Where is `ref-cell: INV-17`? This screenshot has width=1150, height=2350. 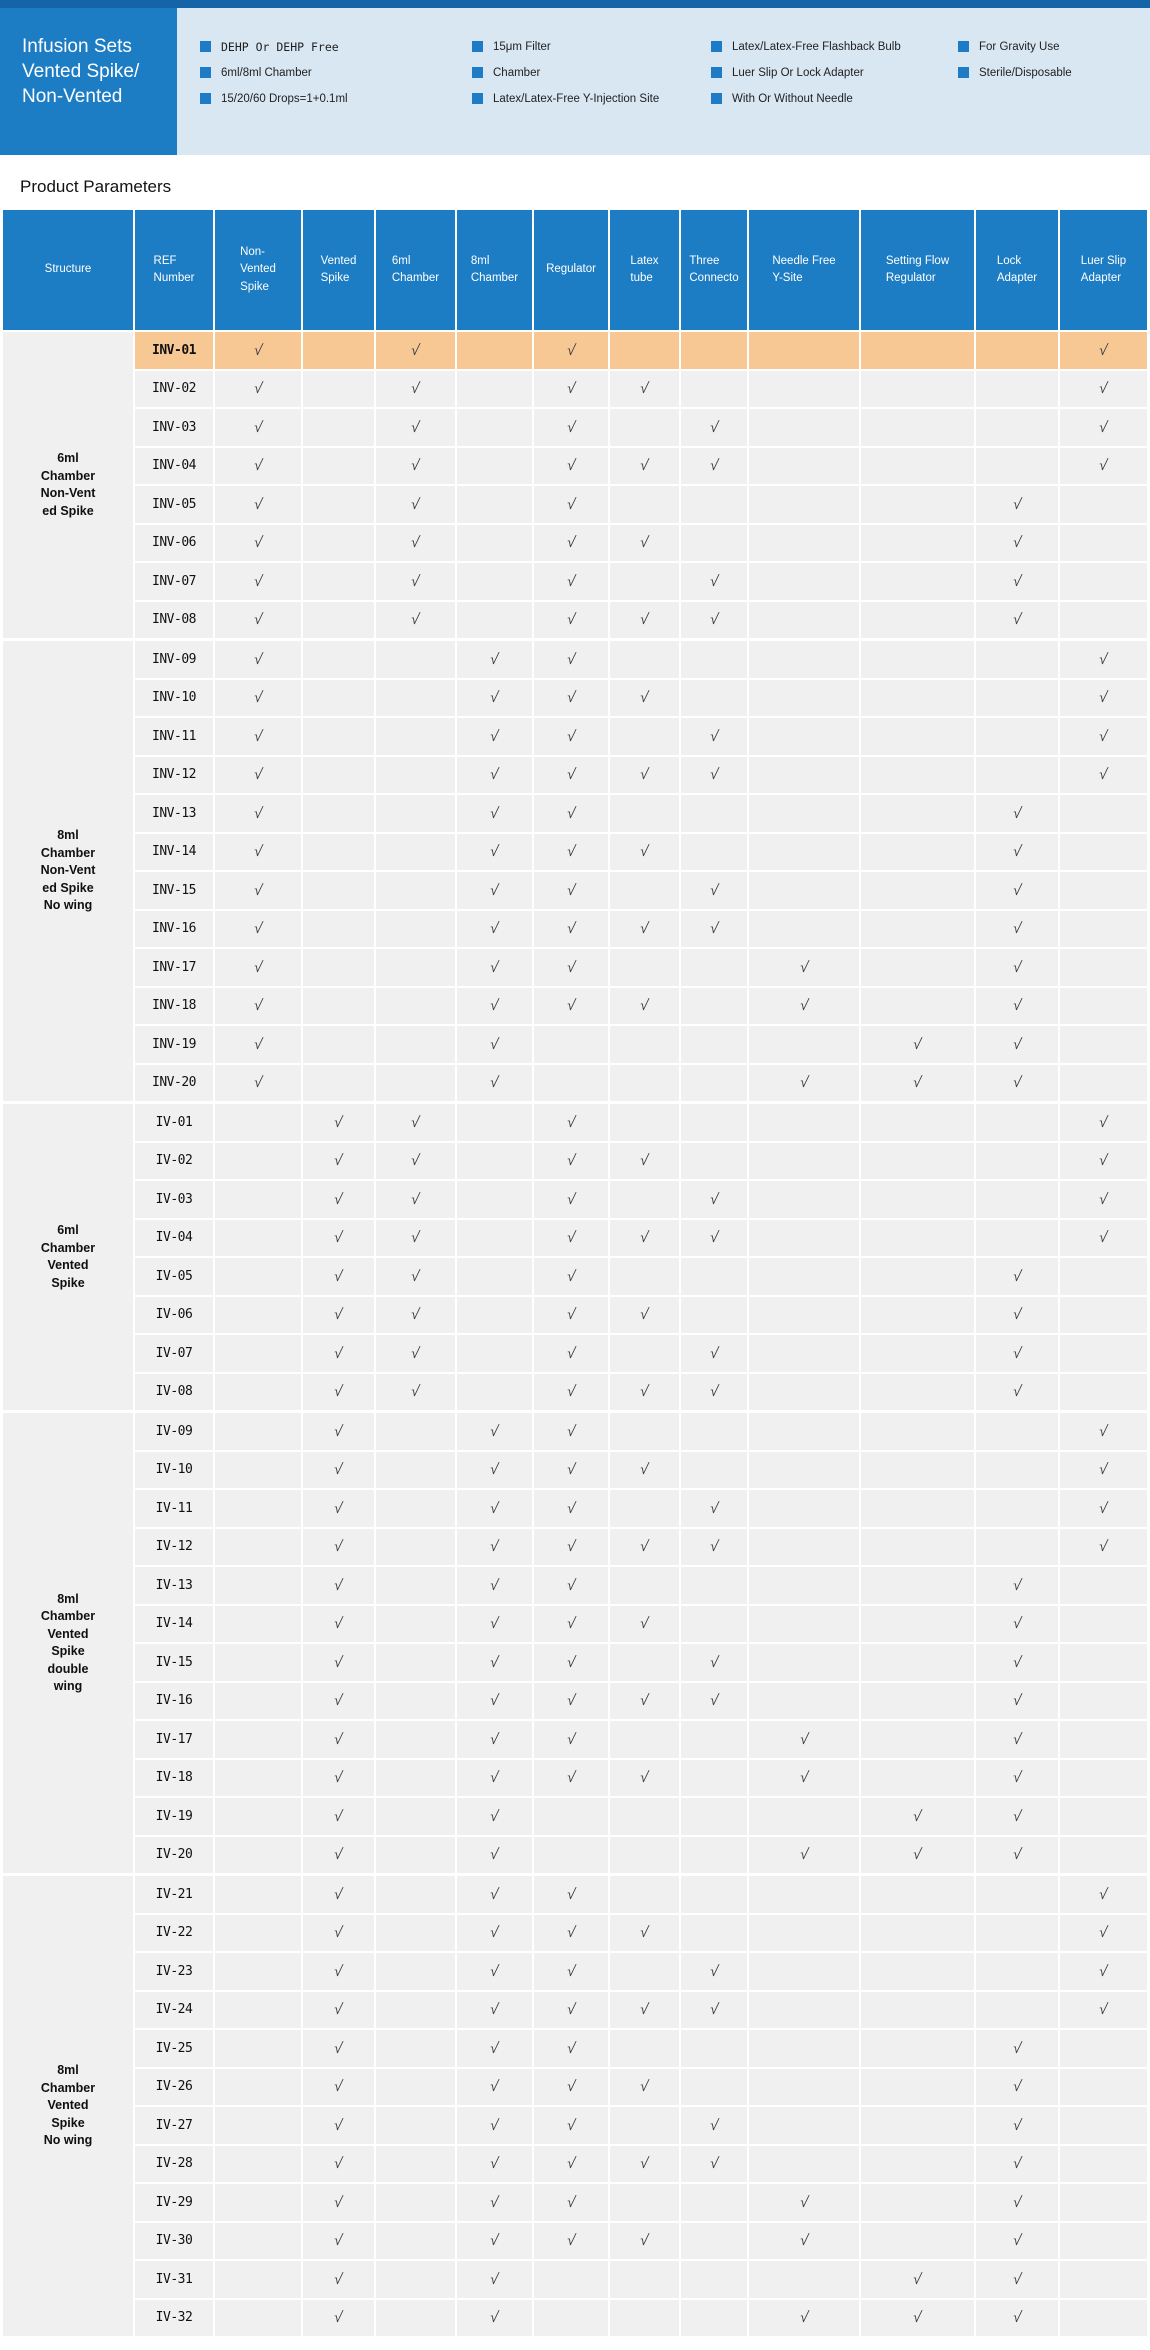
ref-cell: INV-17 is located at coordinates (174, 967).